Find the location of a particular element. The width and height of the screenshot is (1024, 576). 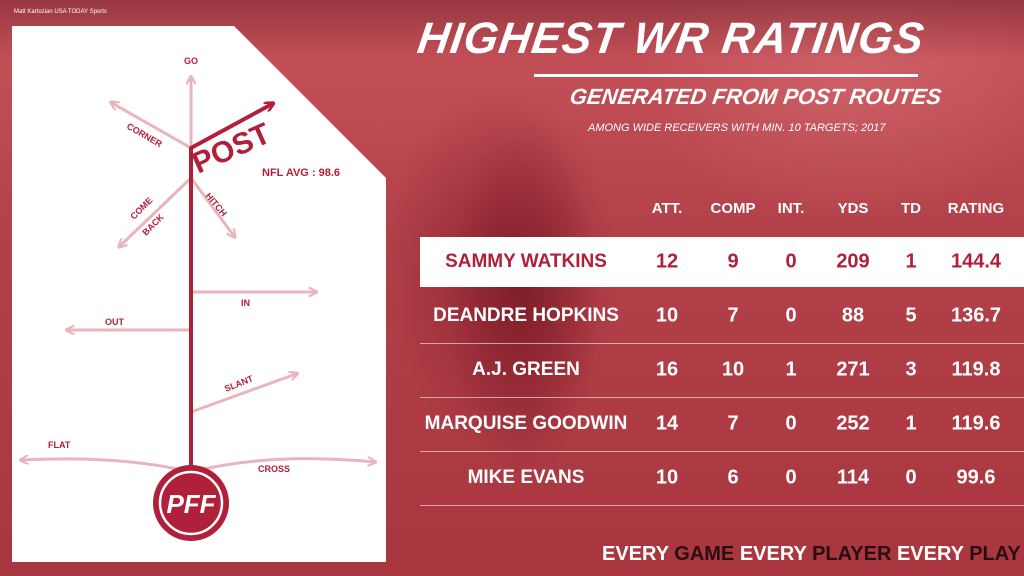

route-label-out: OUT is located at coordinates (115, 322).